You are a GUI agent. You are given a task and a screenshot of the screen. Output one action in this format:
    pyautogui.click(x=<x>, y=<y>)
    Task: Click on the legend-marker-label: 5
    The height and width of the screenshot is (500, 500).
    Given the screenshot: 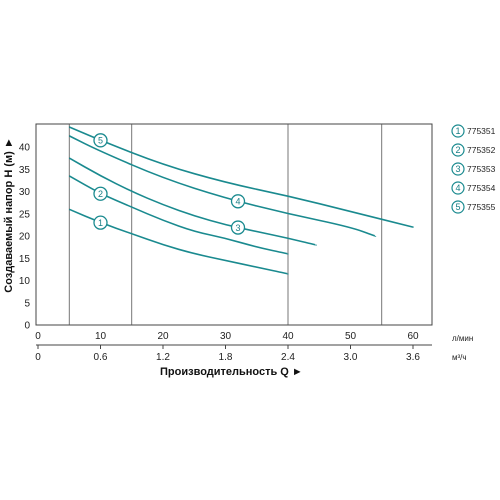 What is the action you would take?
    pyautogui.click(x=457, y=207)
    